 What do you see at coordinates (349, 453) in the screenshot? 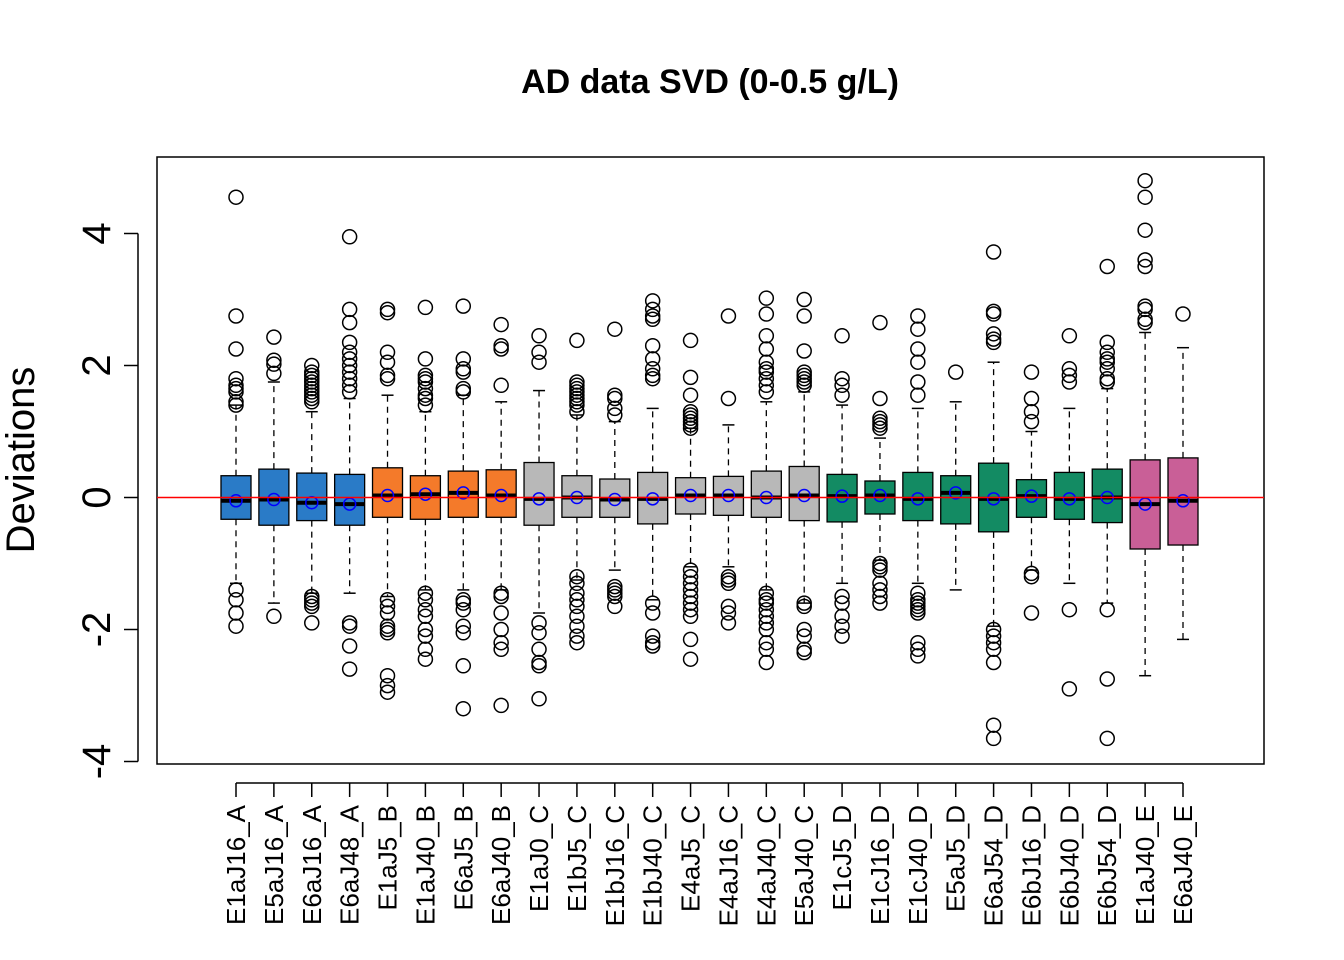
I see `box-E6aJ48_A` at bounding box center [349, 453].